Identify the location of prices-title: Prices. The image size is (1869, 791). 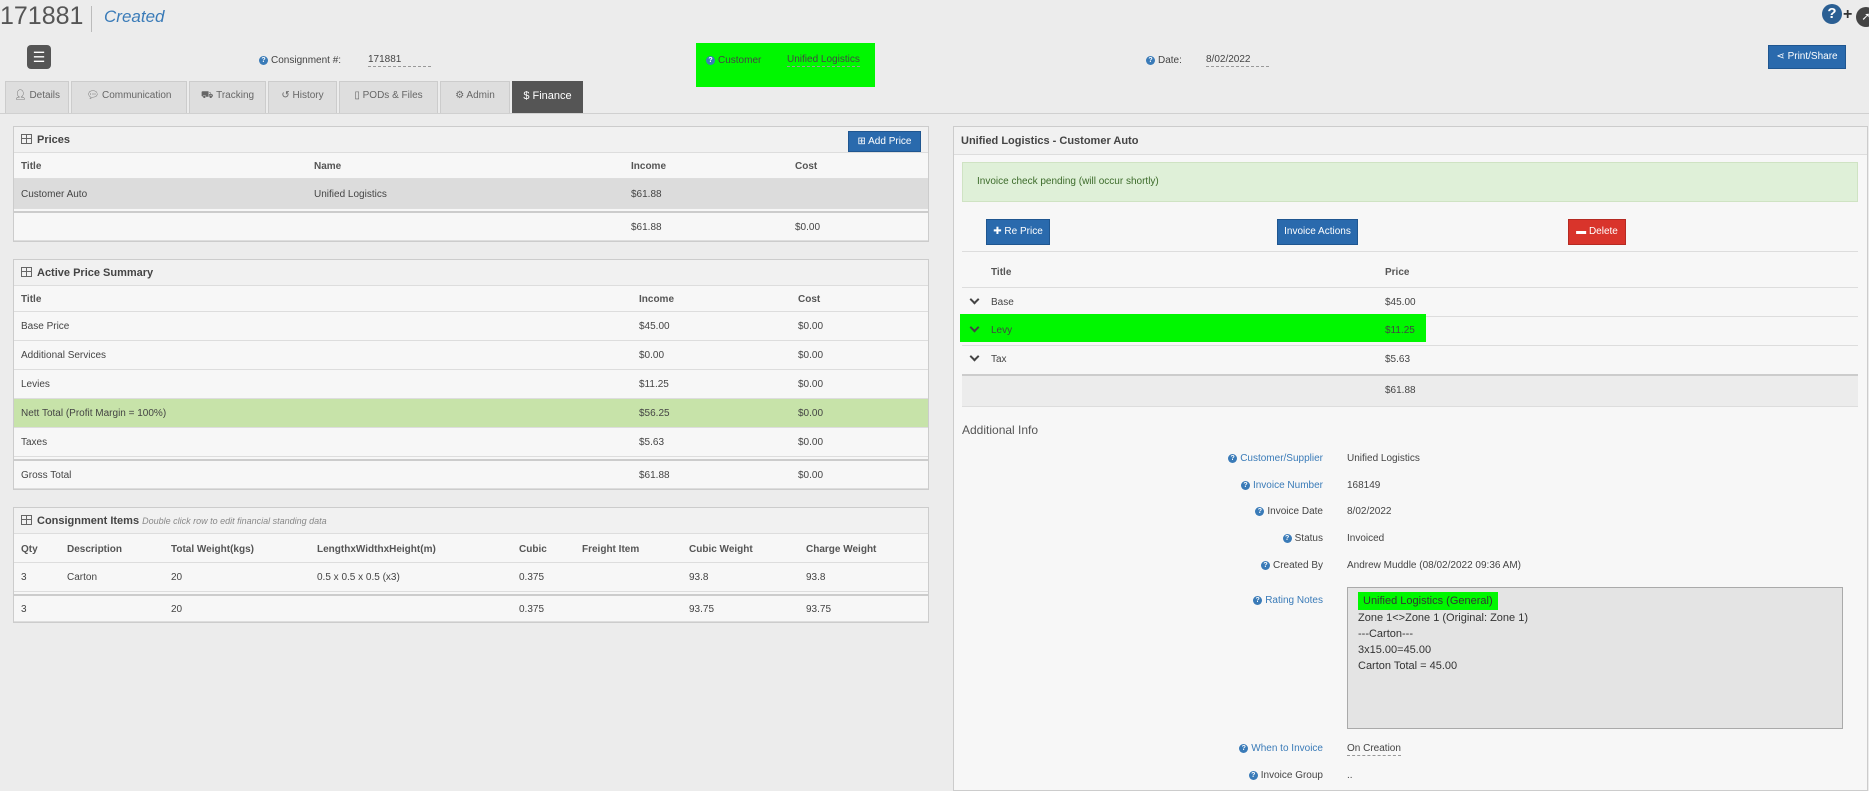
(54, 140).